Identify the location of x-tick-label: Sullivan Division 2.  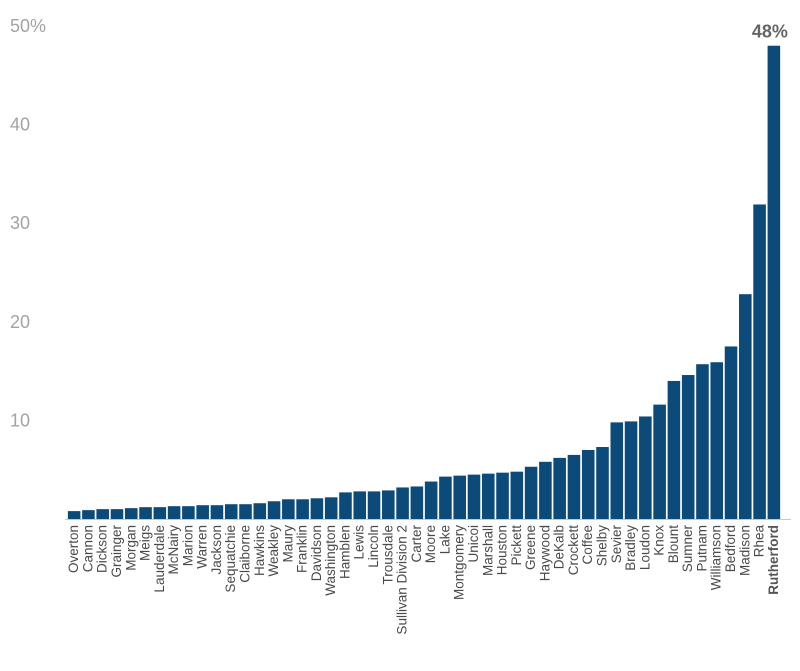
(402, 580).